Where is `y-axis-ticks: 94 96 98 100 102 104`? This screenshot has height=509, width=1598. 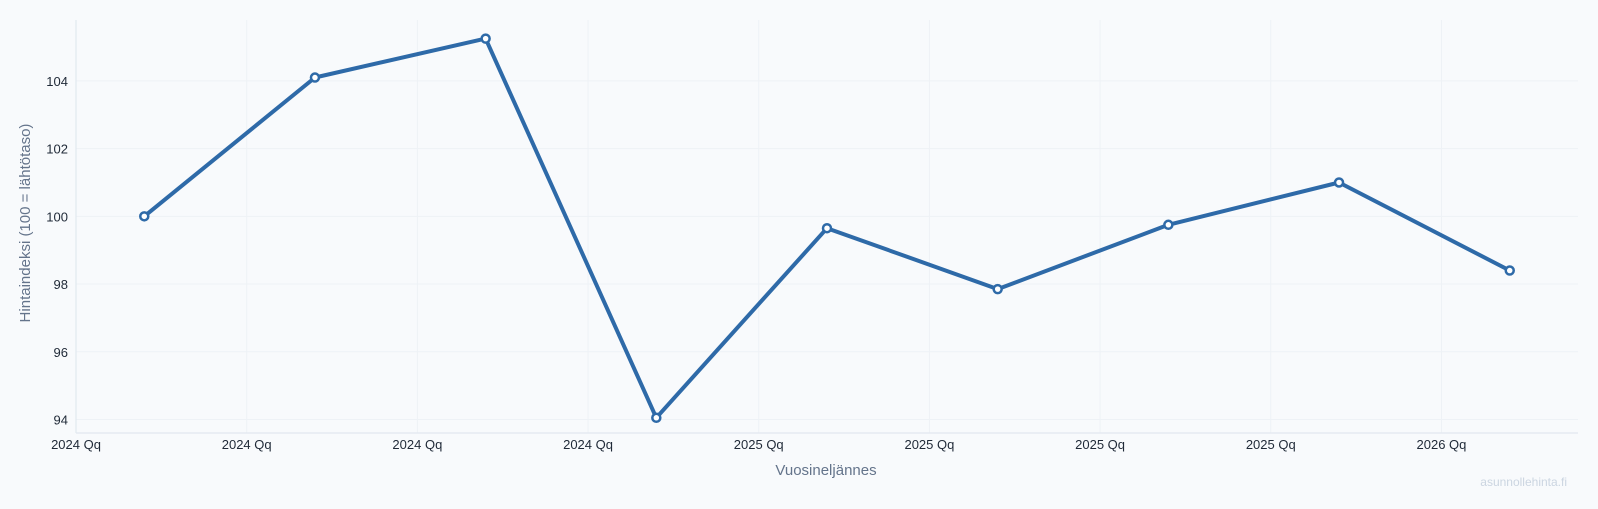
y-axis-ticks: 94 96 98 100 102 104 is located at coordinates (57, 251).